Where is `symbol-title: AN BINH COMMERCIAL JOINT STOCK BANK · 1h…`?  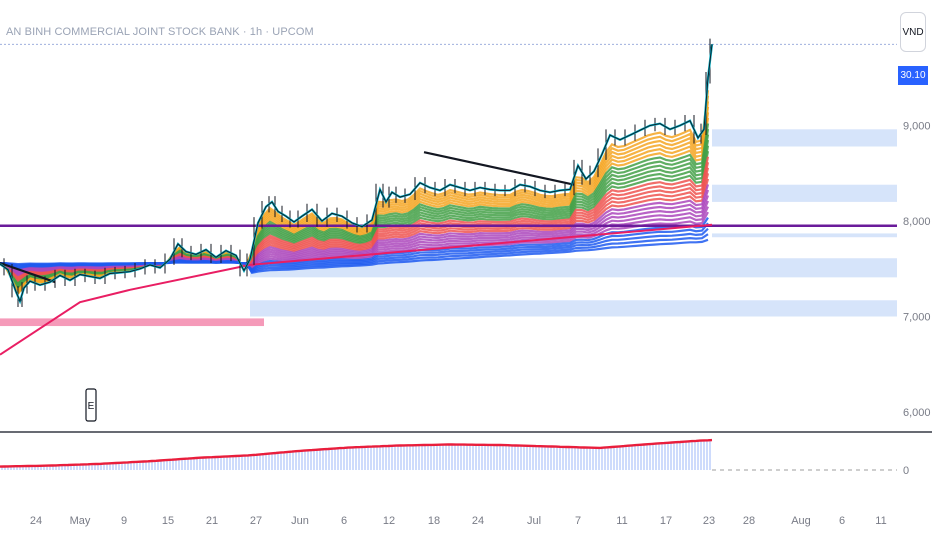 symbol-title: AN BINH COMMERCIAL JOINT STOCK BANK · 1h… is located at coordinates (160, 32).